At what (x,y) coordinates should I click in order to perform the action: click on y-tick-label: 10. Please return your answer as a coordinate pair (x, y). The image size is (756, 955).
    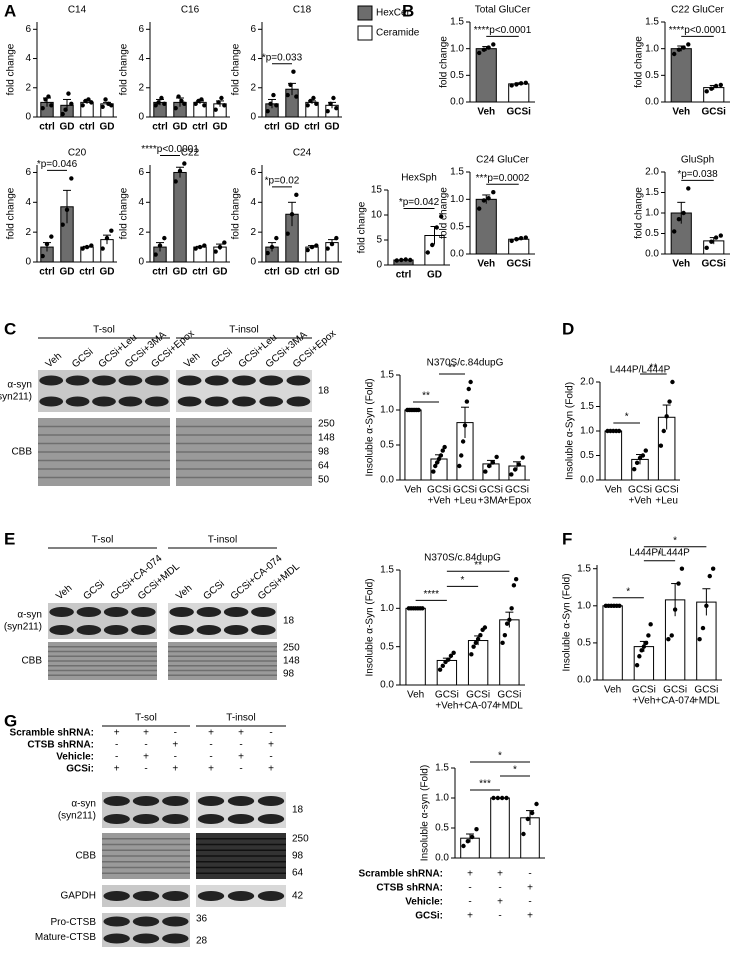
    Looking at the image, I should click on (377, 215).